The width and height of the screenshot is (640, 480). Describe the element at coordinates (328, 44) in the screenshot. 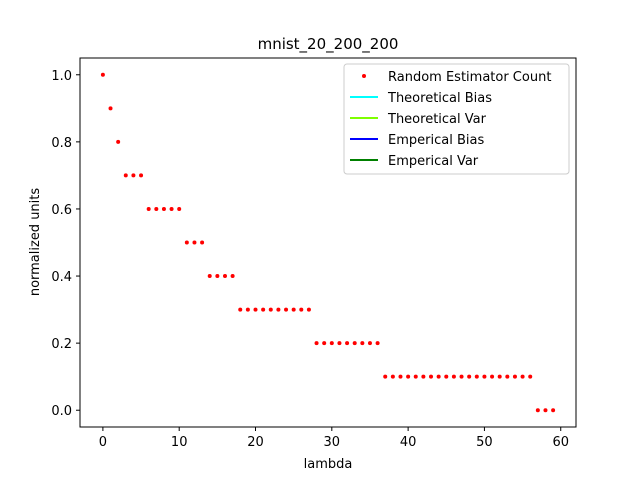

I see `chart-title: mnist_20_200_200` at that location.